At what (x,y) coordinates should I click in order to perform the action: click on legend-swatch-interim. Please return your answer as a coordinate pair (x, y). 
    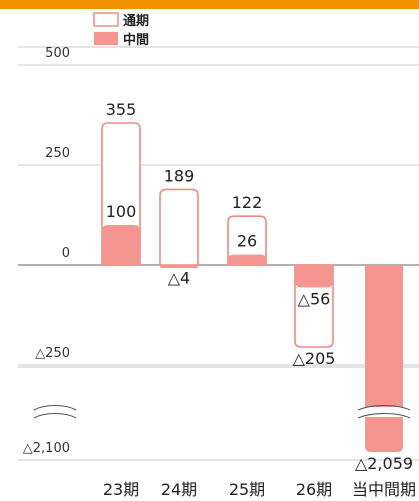
    Looking at the image, I should click on (106, 38).